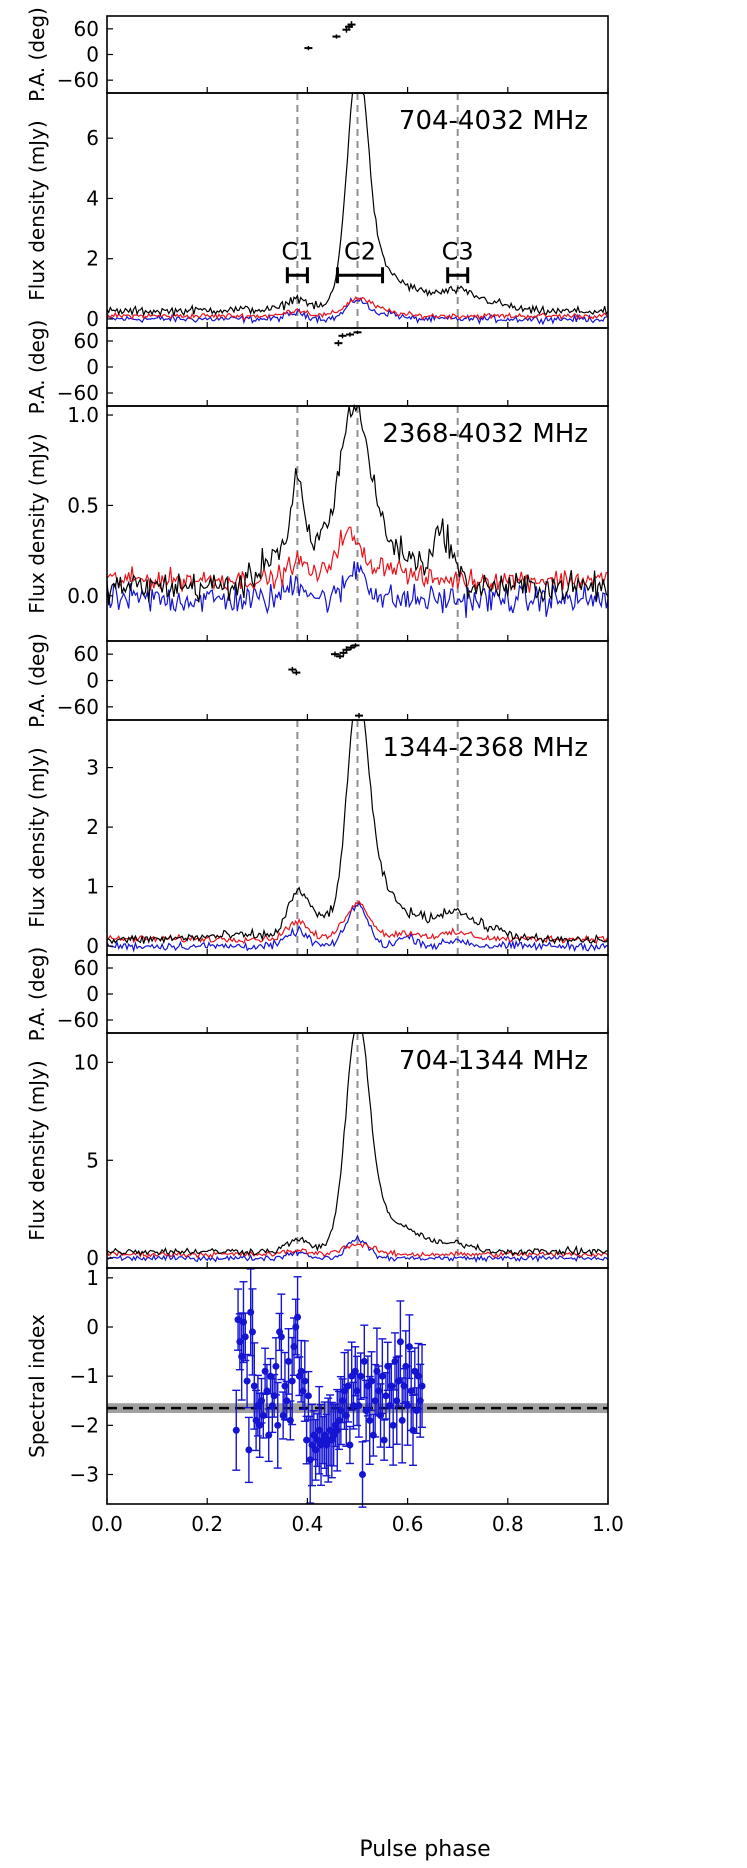 The width and height of the screenshot is (747, 1868). Describe the element at coordinates (458, 251) in the screenshot. I see `component-label: C3` at that location.